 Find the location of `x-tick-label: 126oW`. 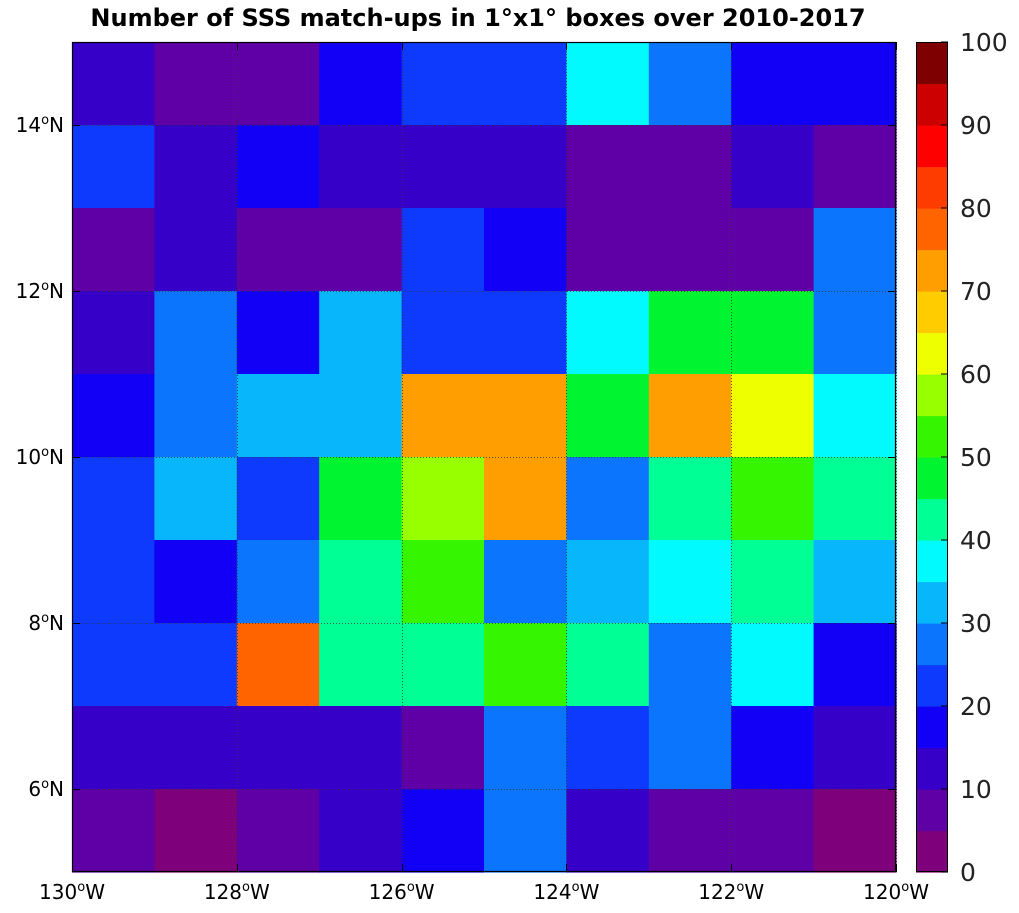

x-tick-label: 126oW is located at coordinates (402, 892).